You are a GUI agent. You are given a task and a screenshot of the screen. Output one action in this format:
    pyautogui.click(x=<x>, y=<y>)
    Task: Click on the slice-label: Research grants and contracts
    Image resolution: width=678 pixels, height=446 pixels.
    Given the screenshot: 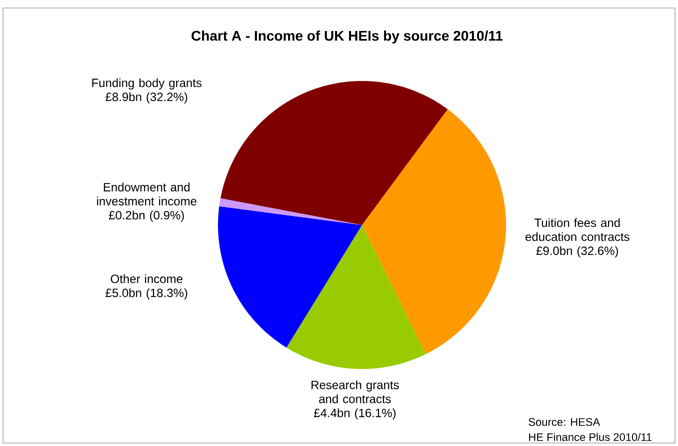 What is the action you would take?
    pyautogui.click(x=355, y=392)
    